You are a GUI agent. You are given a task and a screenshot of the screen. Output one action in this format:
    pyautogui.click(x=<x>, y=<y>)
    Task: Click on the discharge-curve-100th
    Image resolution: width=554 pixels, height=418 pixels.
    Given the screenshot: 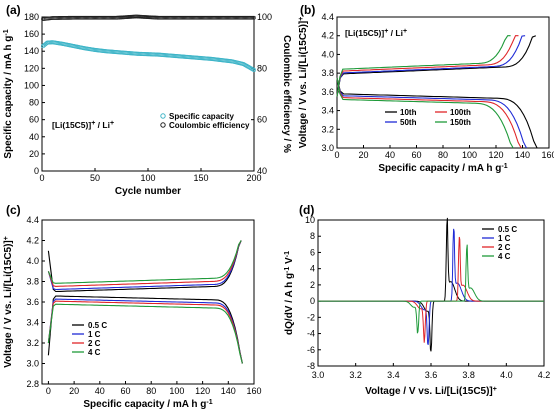 What is the action you would take?
    pyautogui.click(x=429, y=113)
    